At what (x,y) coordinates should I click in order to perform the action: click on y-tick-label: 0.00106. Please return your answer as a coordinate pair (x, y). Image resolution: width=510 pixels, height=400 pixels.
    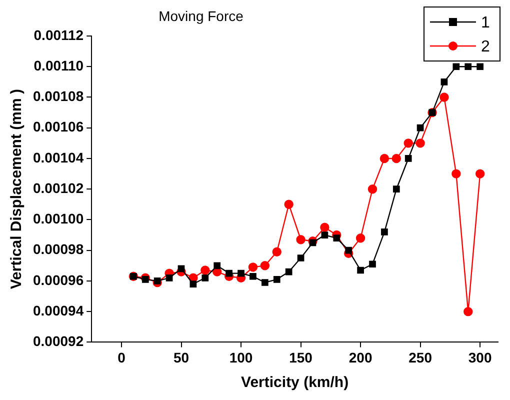
    Looking at the image, I should click on (58, 126).